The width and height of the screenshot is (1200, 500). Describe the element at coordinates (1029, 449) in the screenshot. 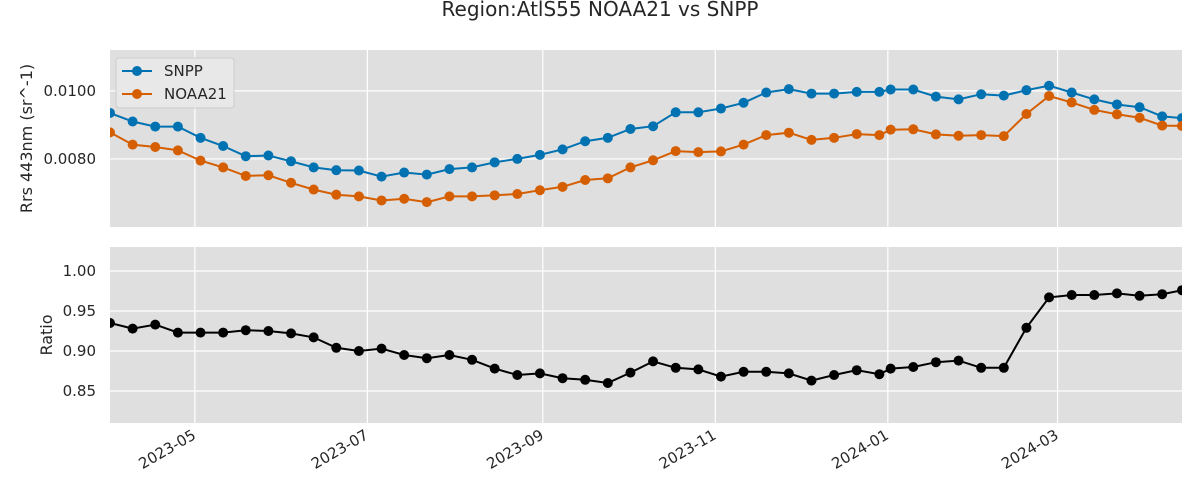

I see `x-tick-label: 2024-03` at that location.